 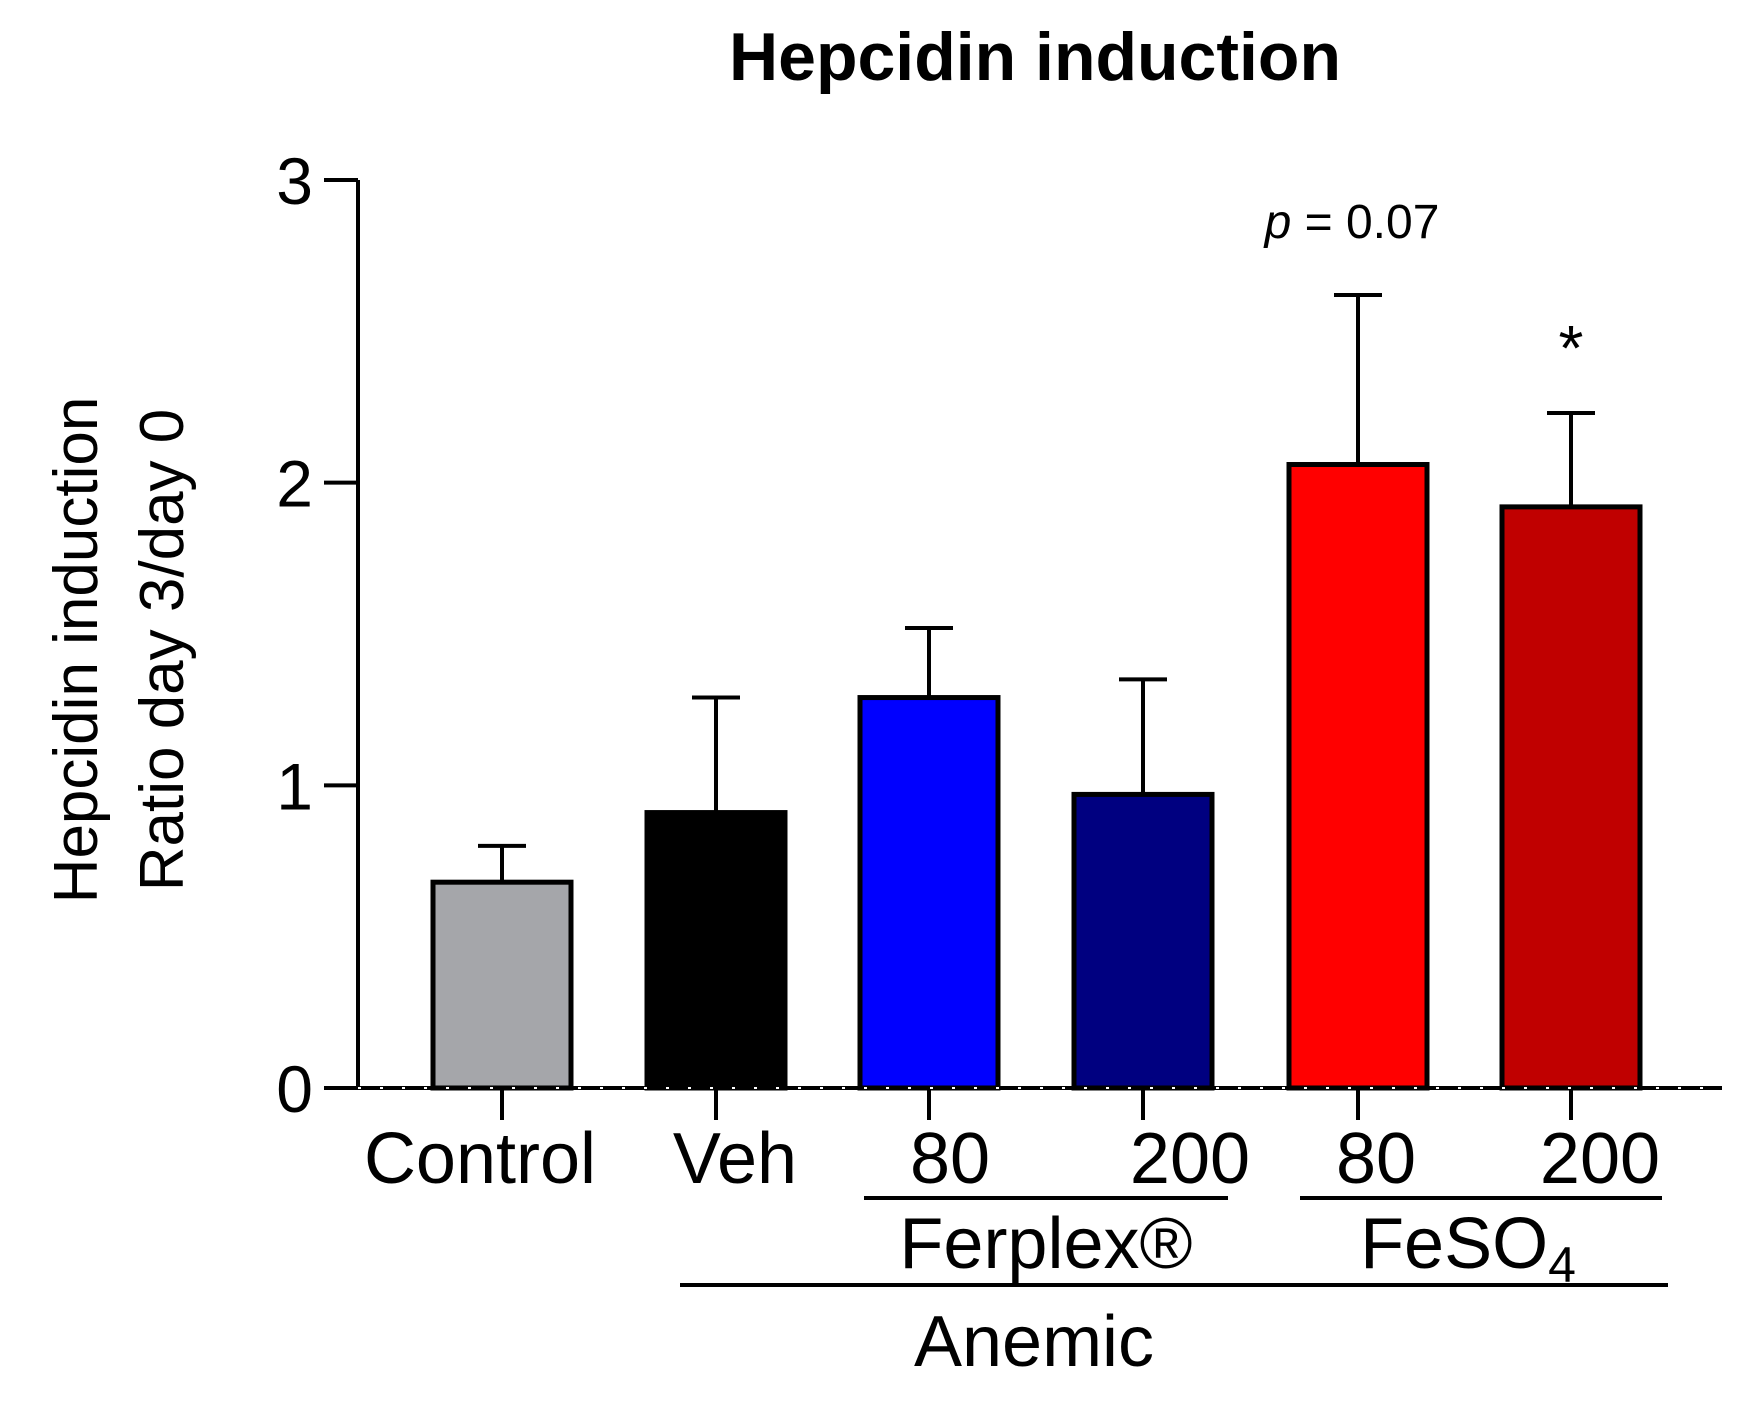 I want to click on group-label: Ferplex®, so click(x=1045, y=1244).